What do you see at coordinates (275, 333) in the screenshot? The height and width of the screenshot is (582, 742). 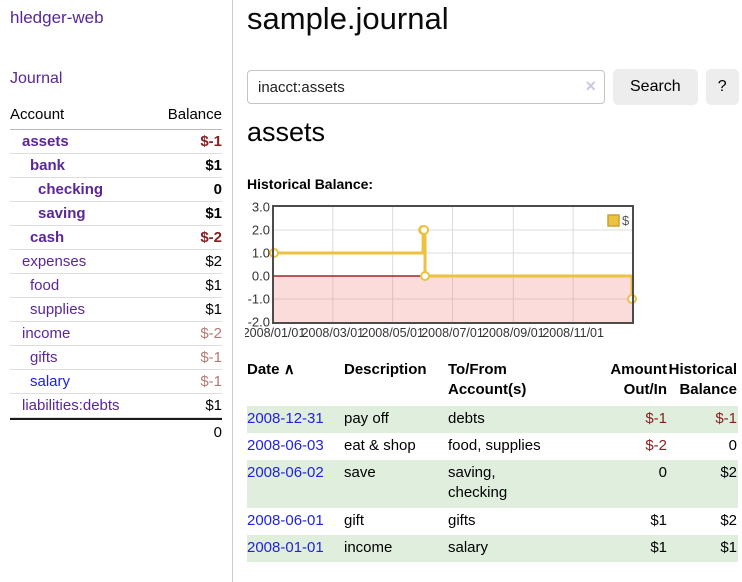 I see `x-tick-label: 2008/01/01` at bounding box center [275, 333].